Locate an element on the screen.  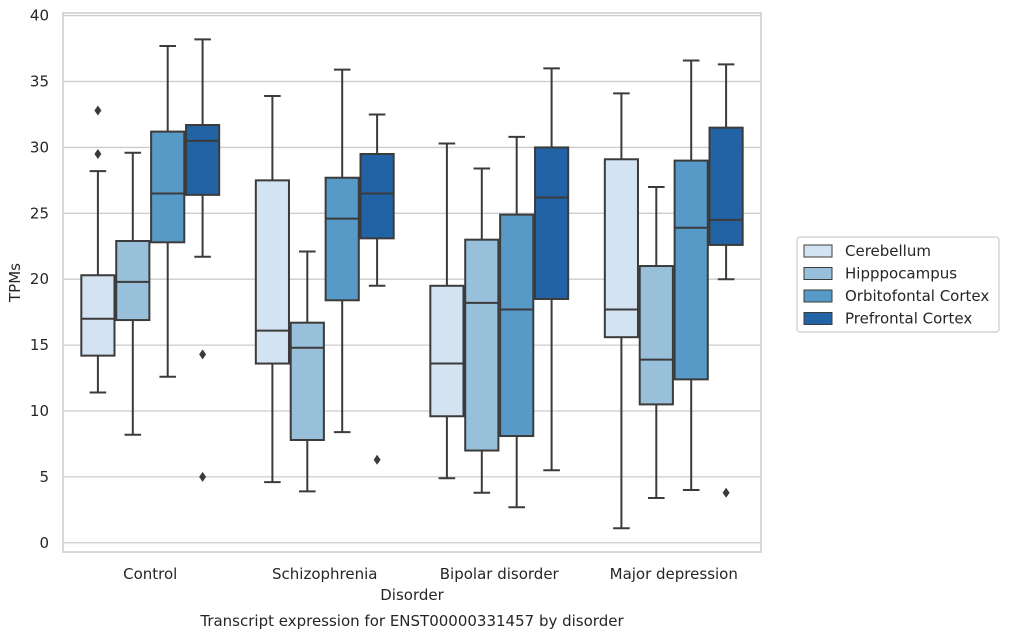
x-tick-label: Bipolar disorder is located at coordinates (500, 574).